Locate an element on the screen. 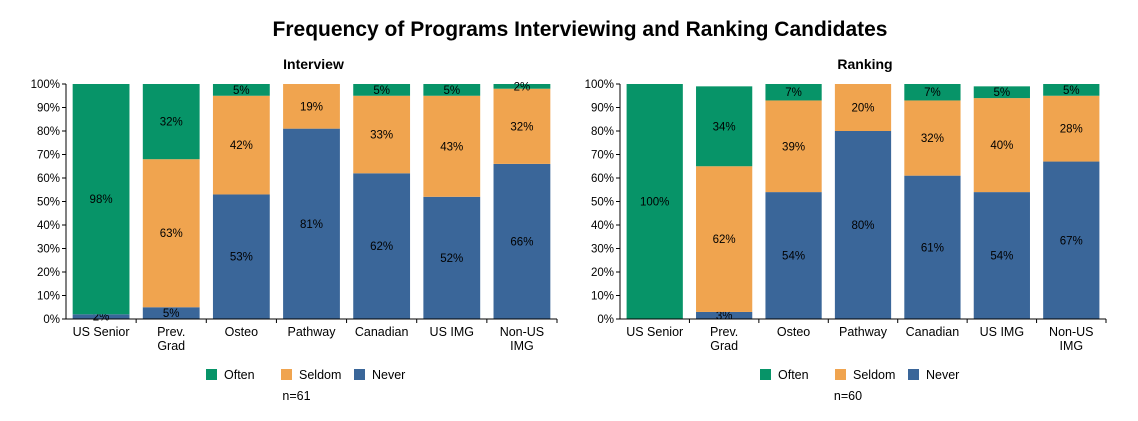 Image resolution: width=1138 pixels, height=421 pixels. data-label: 80% is located at coordinates (862, 226).